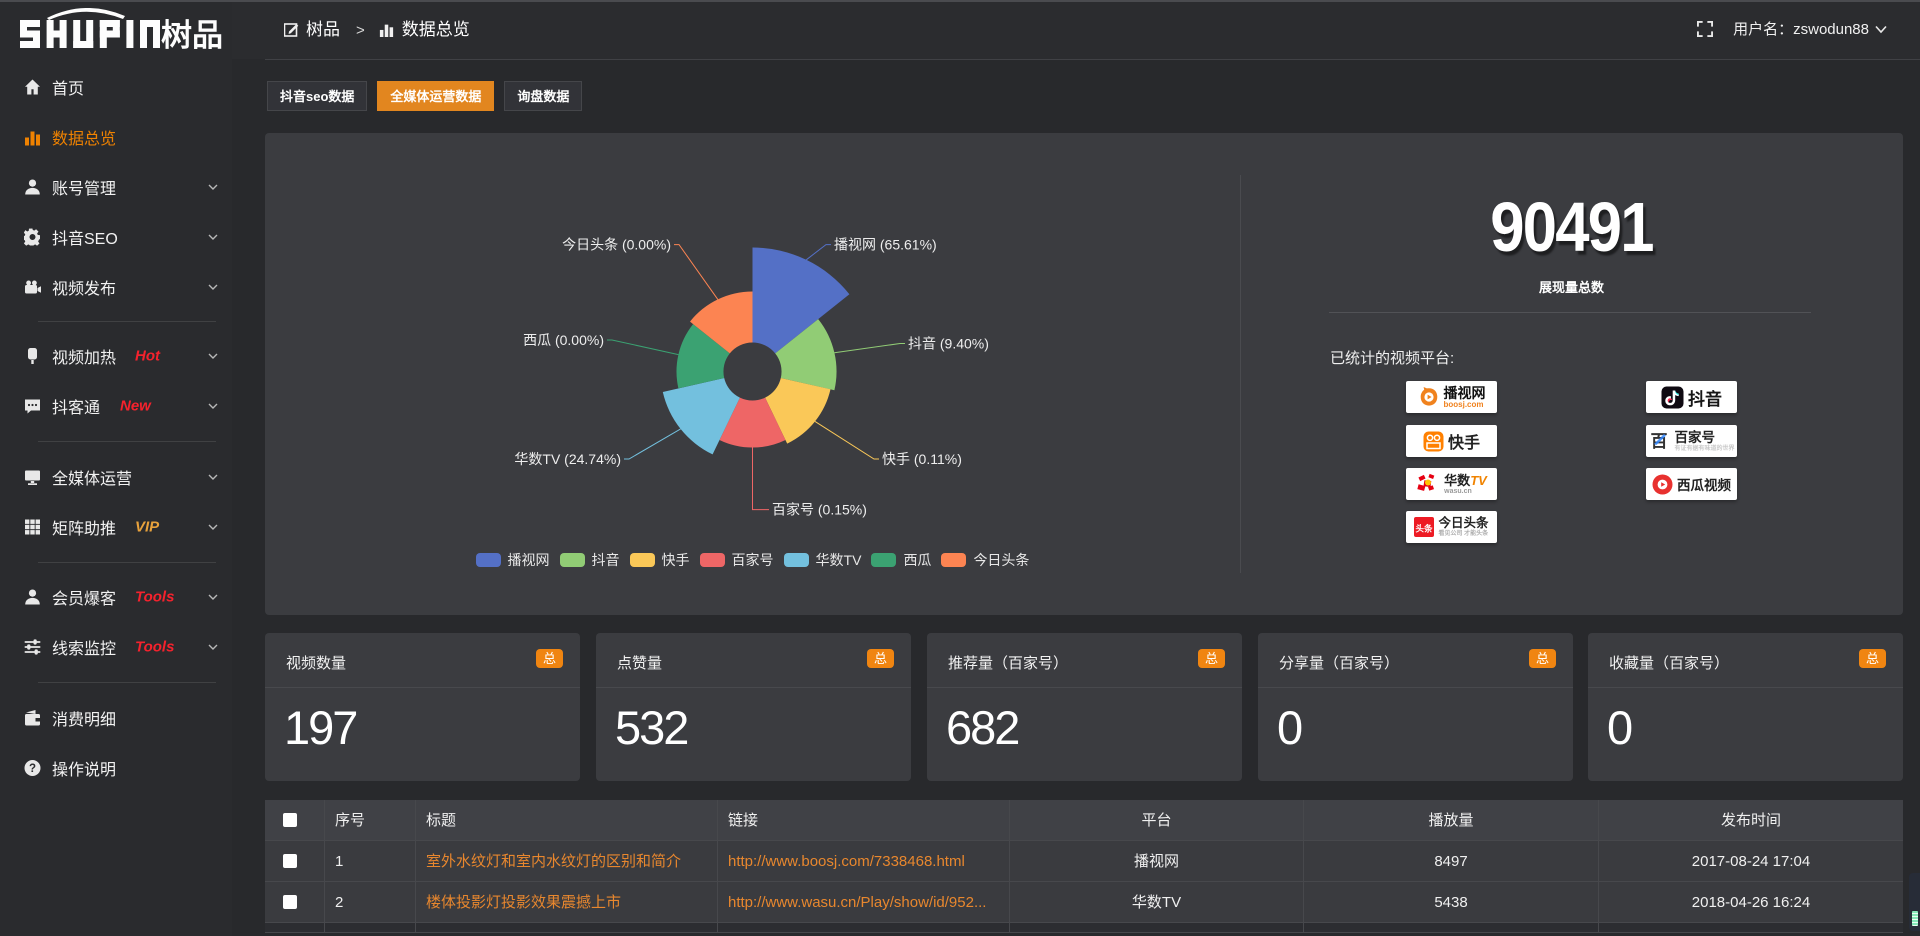 Image resolution: width=1920 pixels, height=936 pixels. I want to click on svg-text: 快手 (0.11%), so click(922, 459).